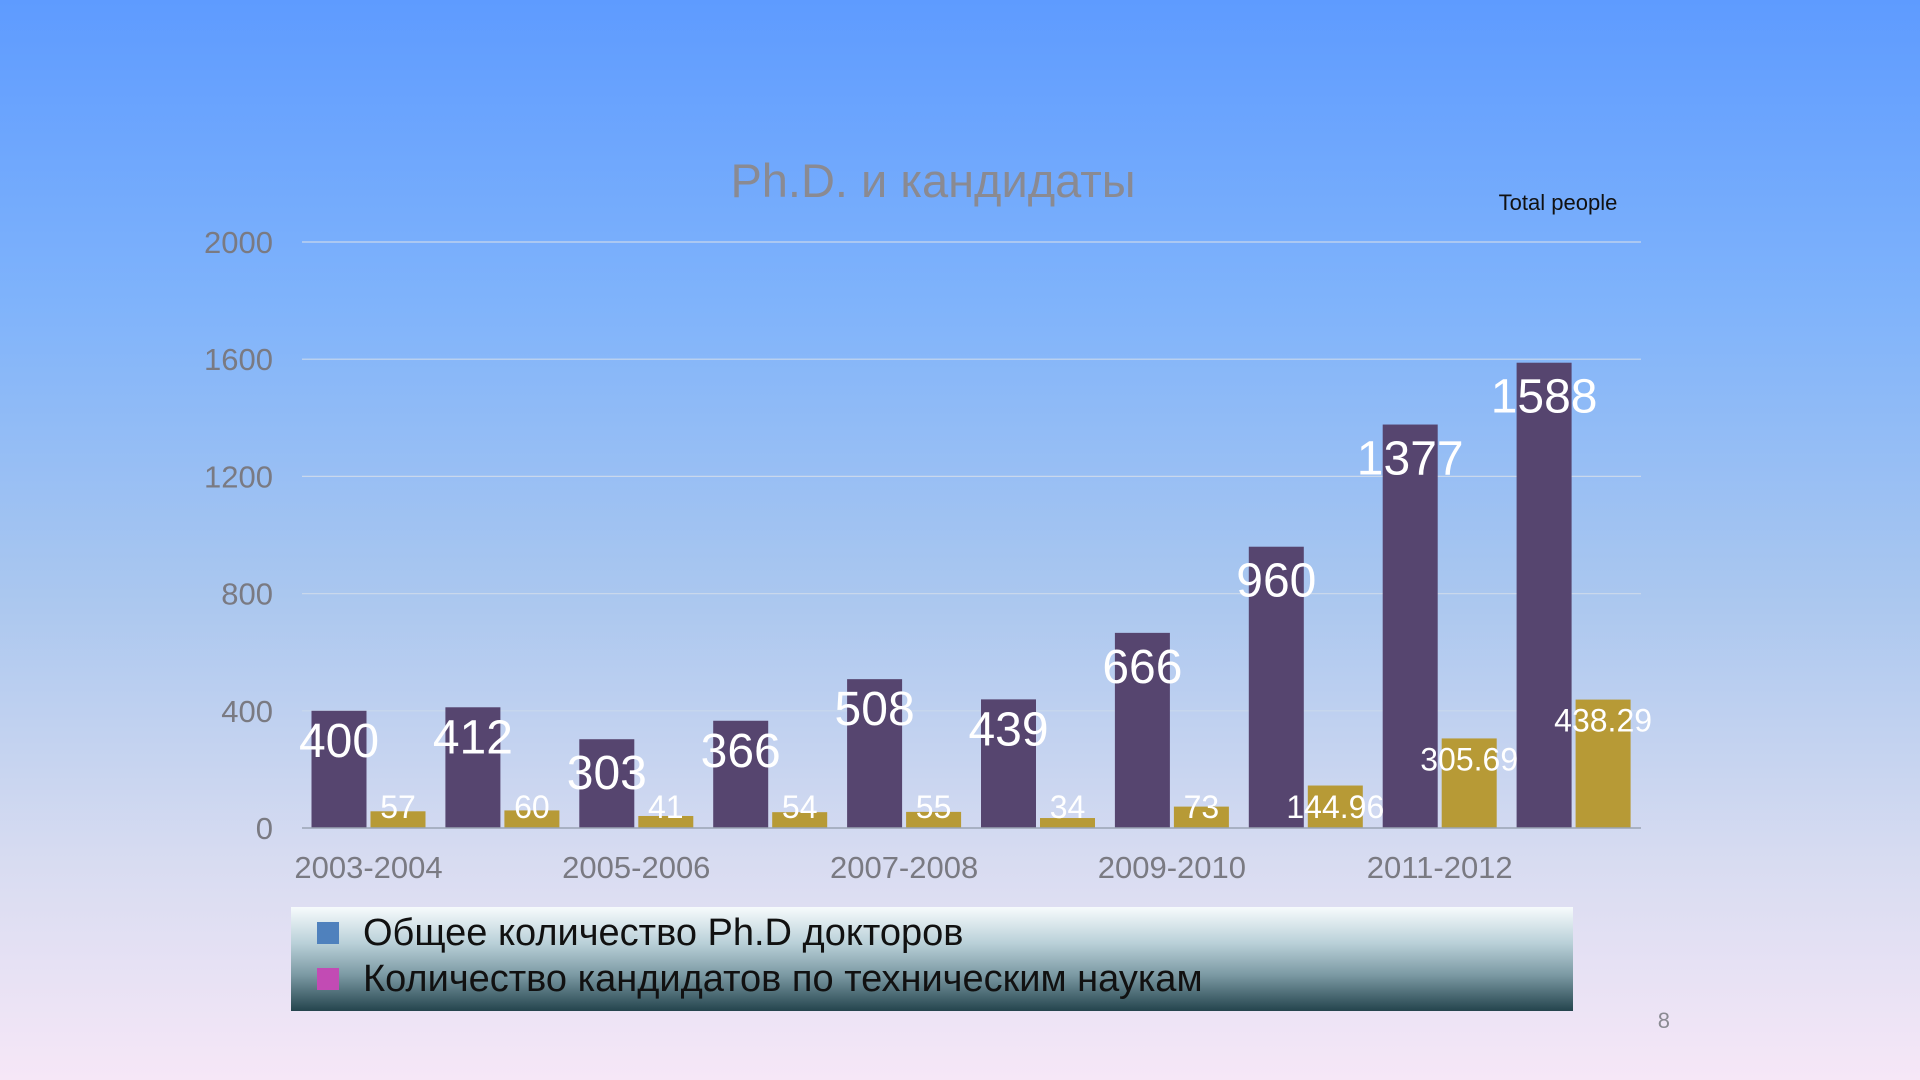 The image size is (1920, 1080). I want to click on legend-label-total: Общее количество Ph.D докторов, so click(663, 932).